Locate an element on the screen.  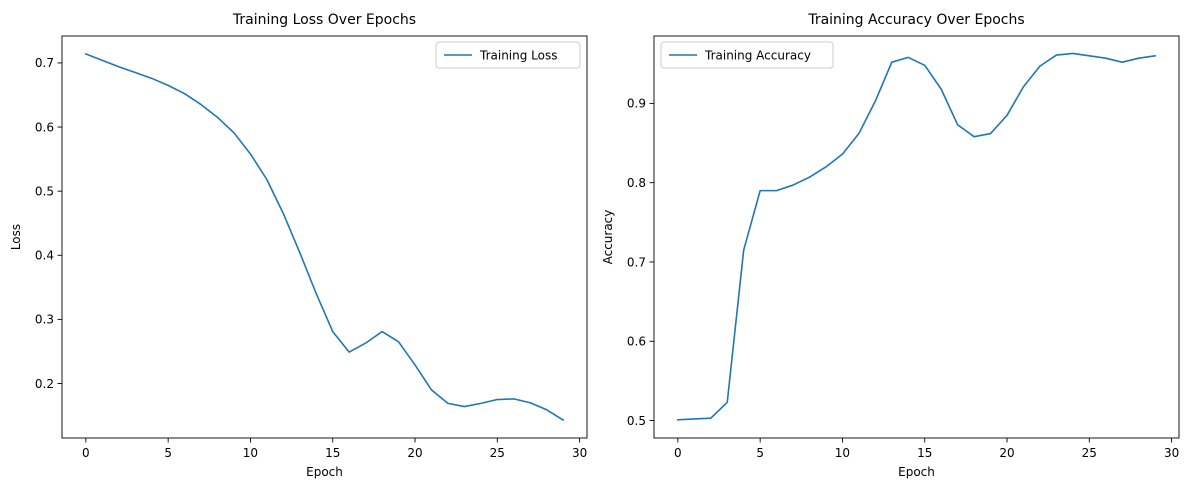
y-axis-label: Loss is located at coordinates (16, 237).